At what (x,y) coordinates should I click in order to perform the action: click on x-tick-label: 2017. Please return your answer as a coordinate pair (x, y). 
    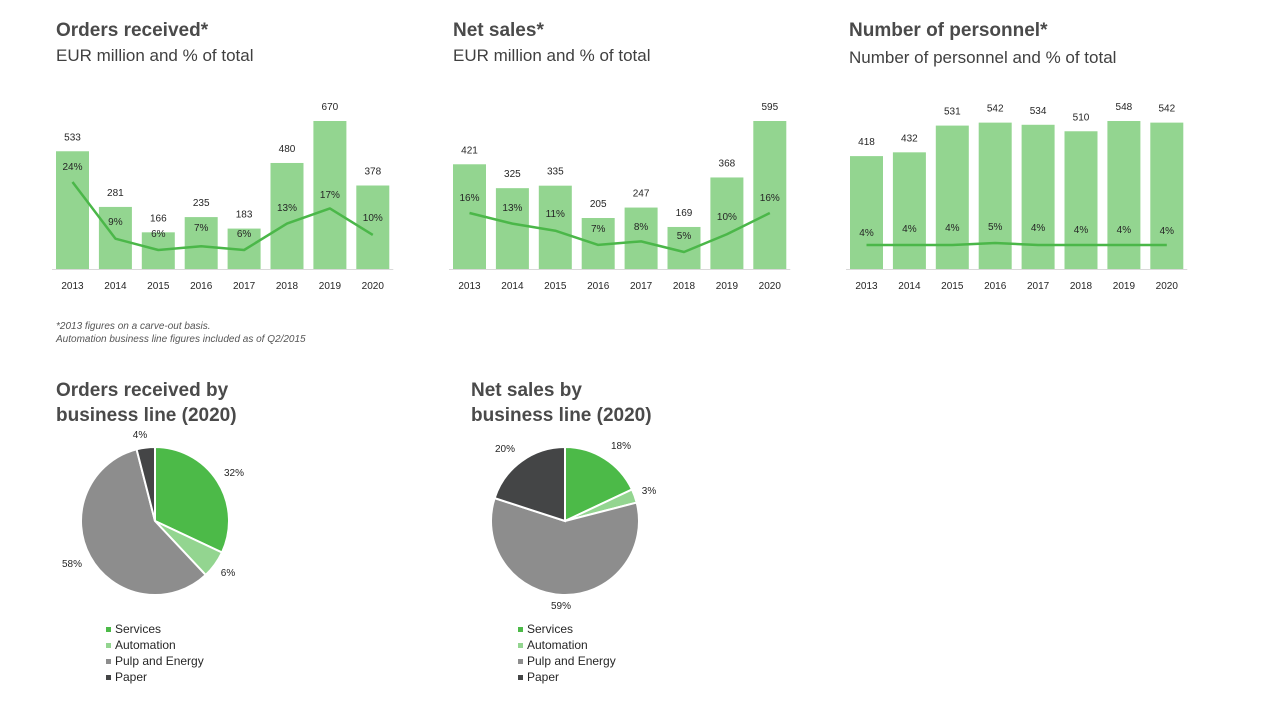
    Looking at the image, I should click on (1038, 286).